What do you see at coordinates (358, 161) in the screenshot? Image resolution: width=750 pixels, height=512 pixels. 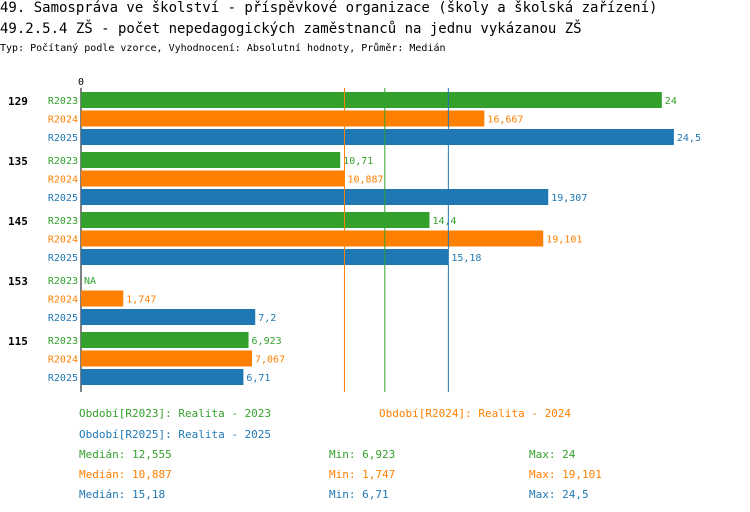 I see `data-label: 10,71` at bounding box center [358, 161].